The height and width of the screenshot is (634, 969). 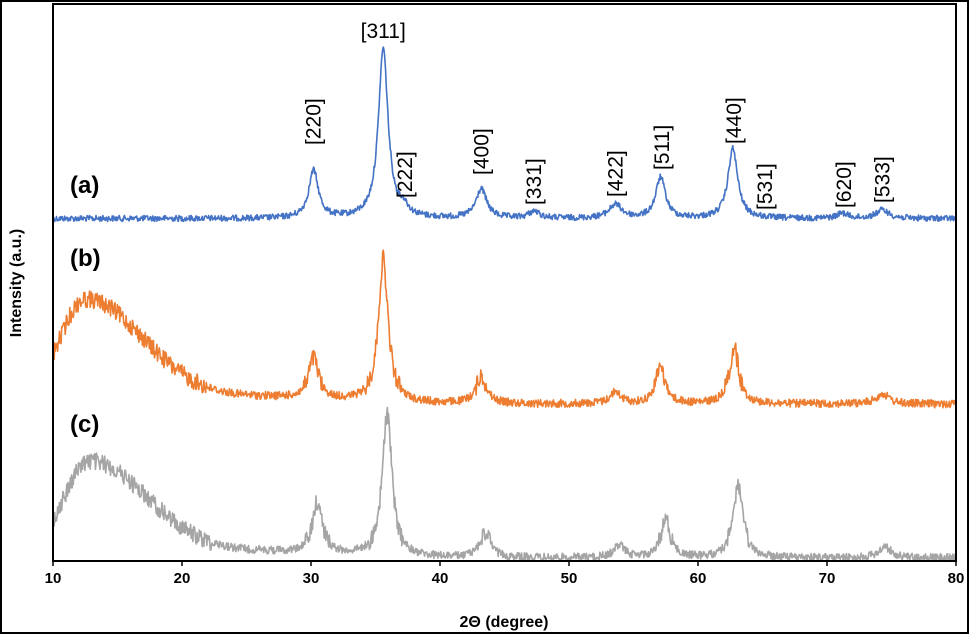 I want to click on x-tick-label: 30, so click(x=311, y=578).